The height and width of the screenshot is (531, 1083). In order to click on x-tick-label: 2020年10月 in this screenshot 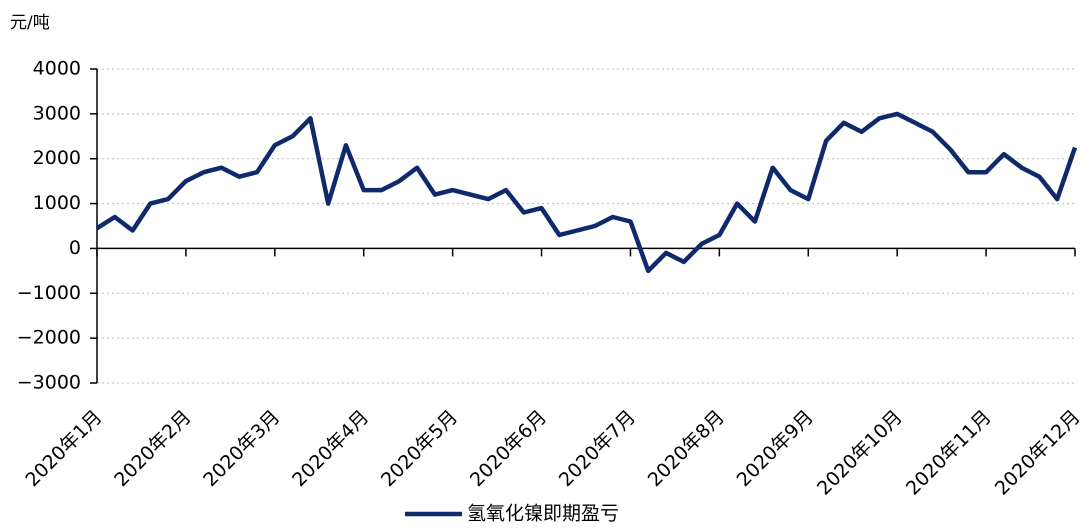, I will do `click(860, 453)`.